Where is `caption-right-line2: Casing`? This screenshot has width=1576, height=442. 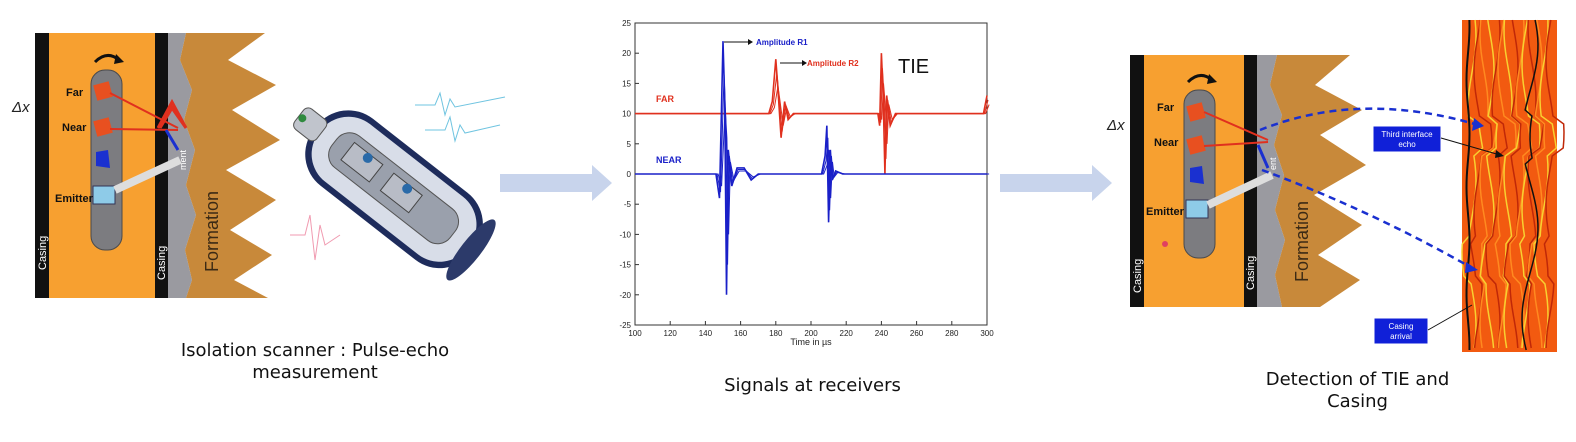 caption-right-line2: Casing is located at coordinates (1357, 401).